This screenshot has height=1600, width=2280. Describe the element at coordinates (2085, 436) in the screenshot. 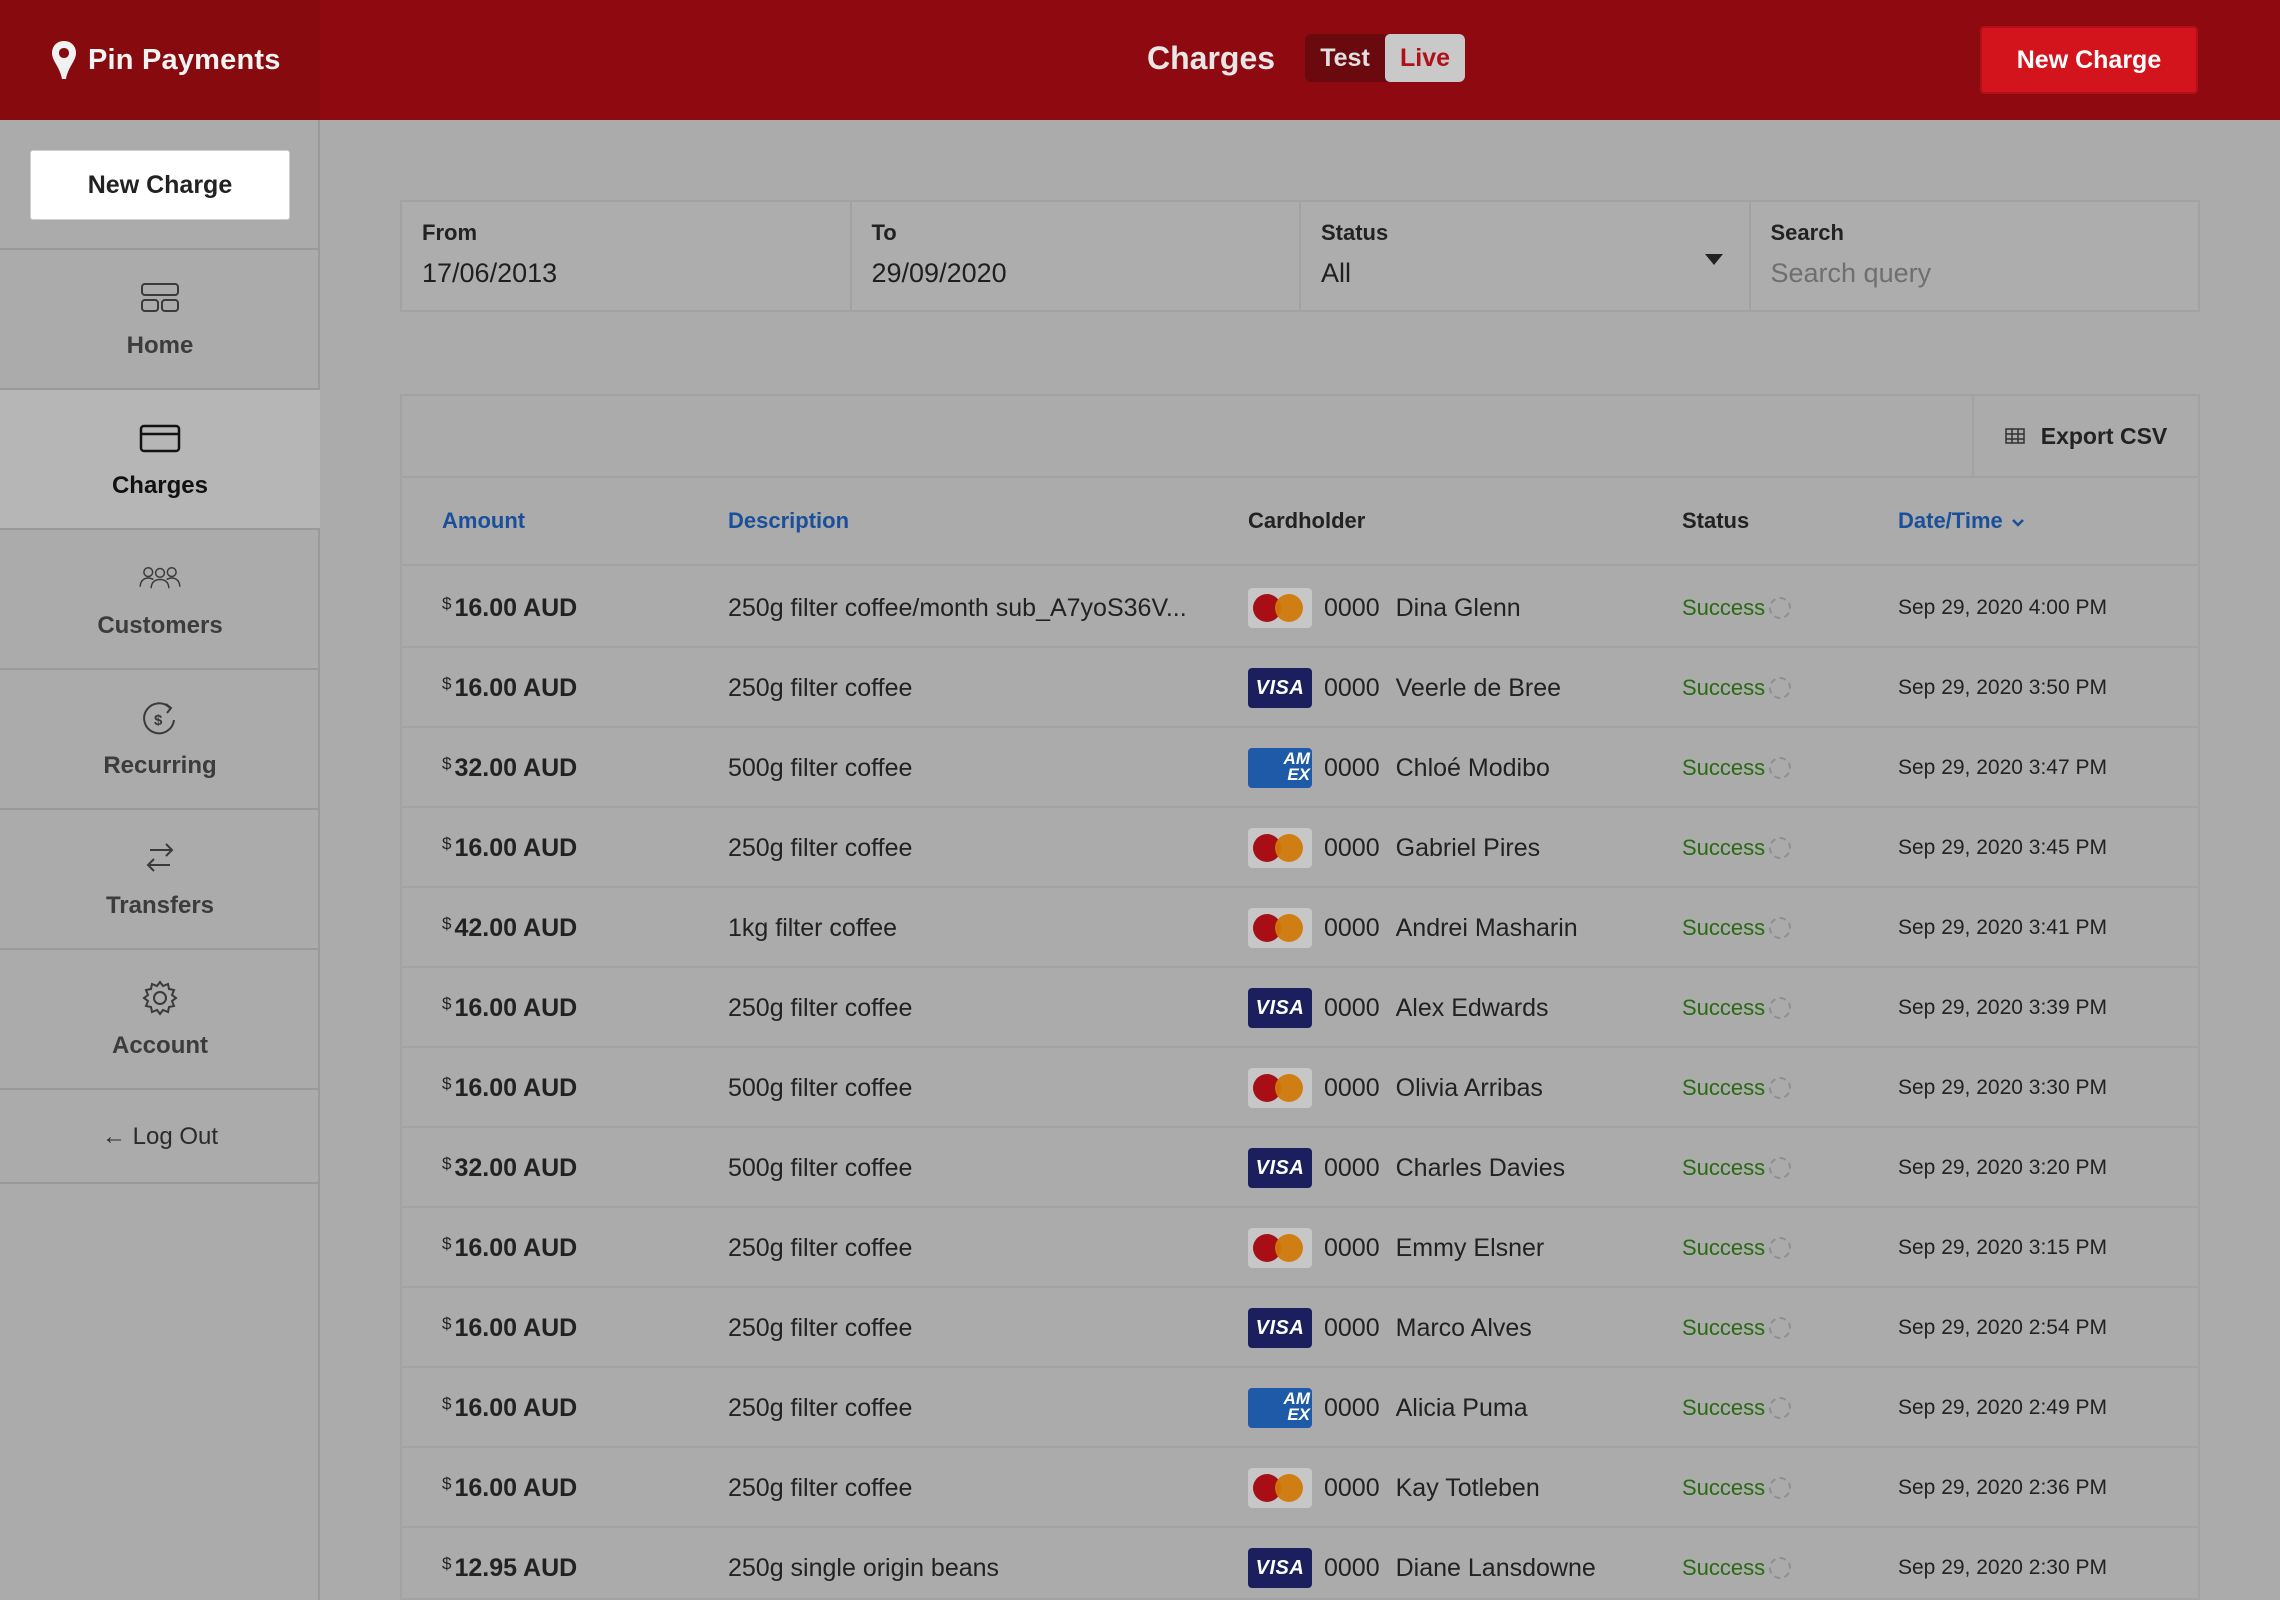

I see `export-csv-button: Export CSV` at that location.